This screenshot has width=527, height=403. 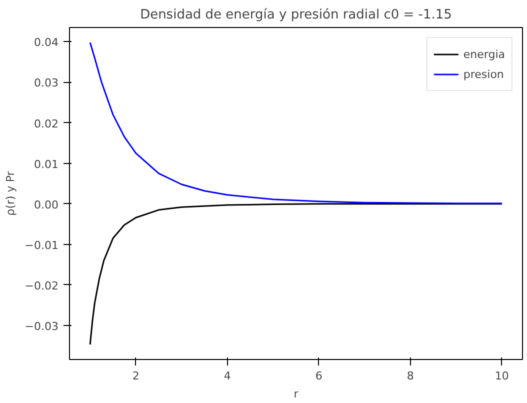 I want to click on chart-title: Densidad de energía y presión radial c0 = -1.15, so click(x=296, y=15).